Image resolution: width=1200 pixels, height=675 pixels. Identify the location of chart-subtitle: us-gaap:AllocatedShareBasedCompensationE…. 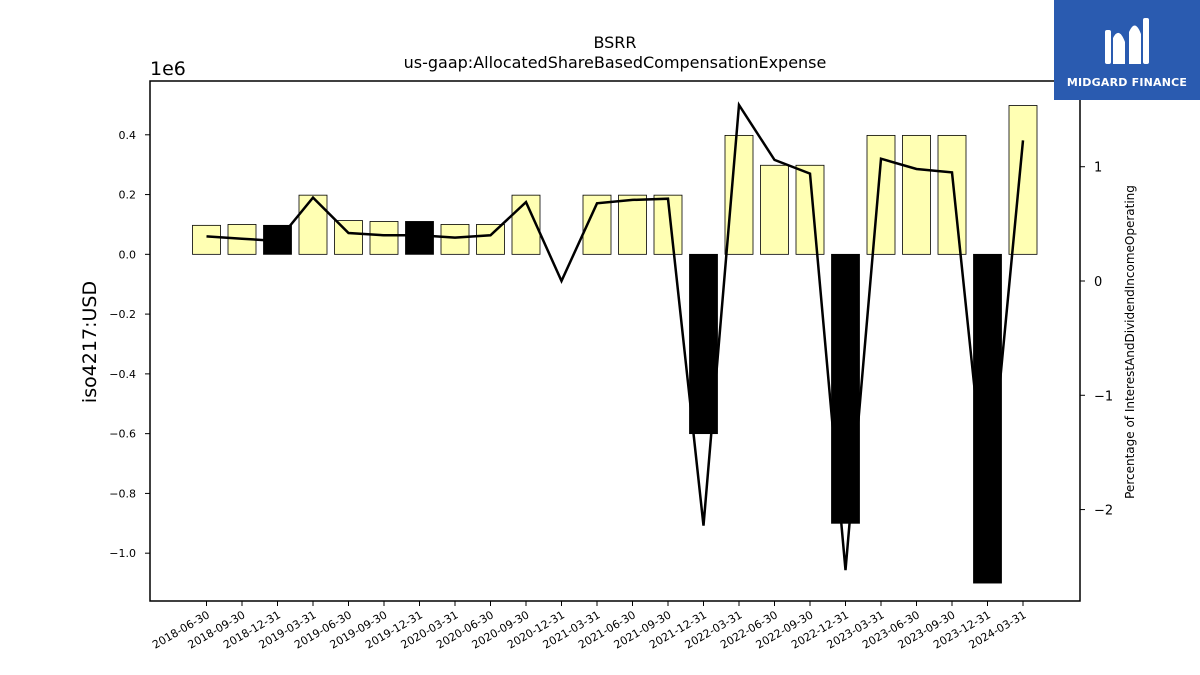
(615, 62).